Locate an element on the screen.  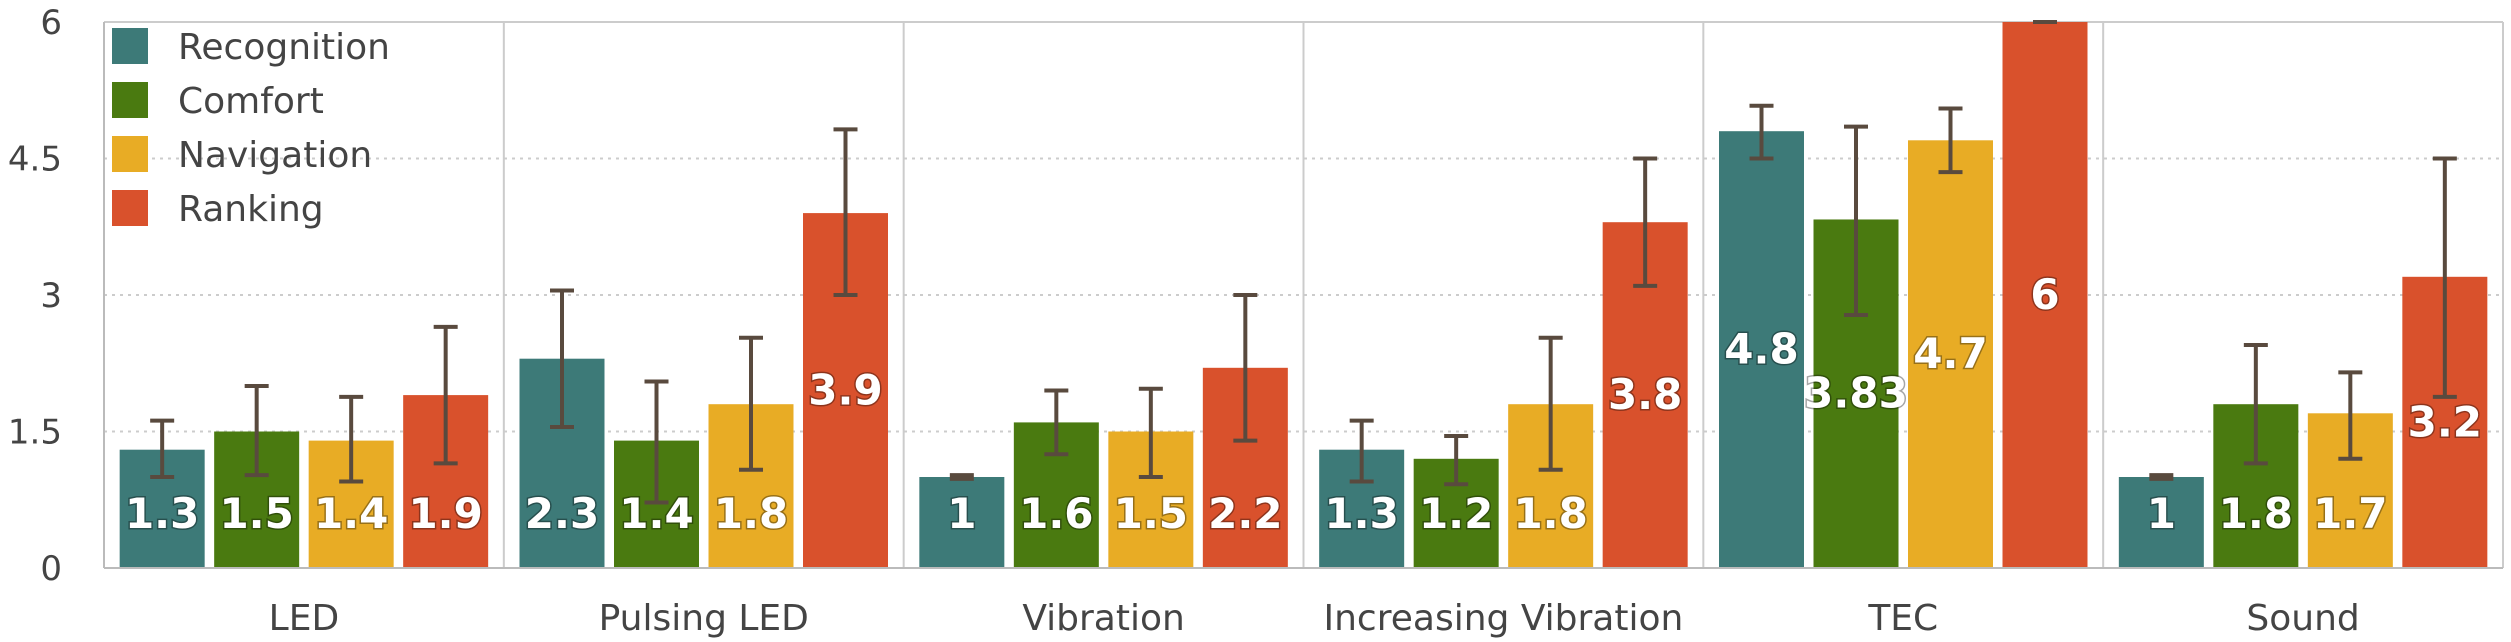
data-label: 1.2 is located at coordinates (1456, 513).